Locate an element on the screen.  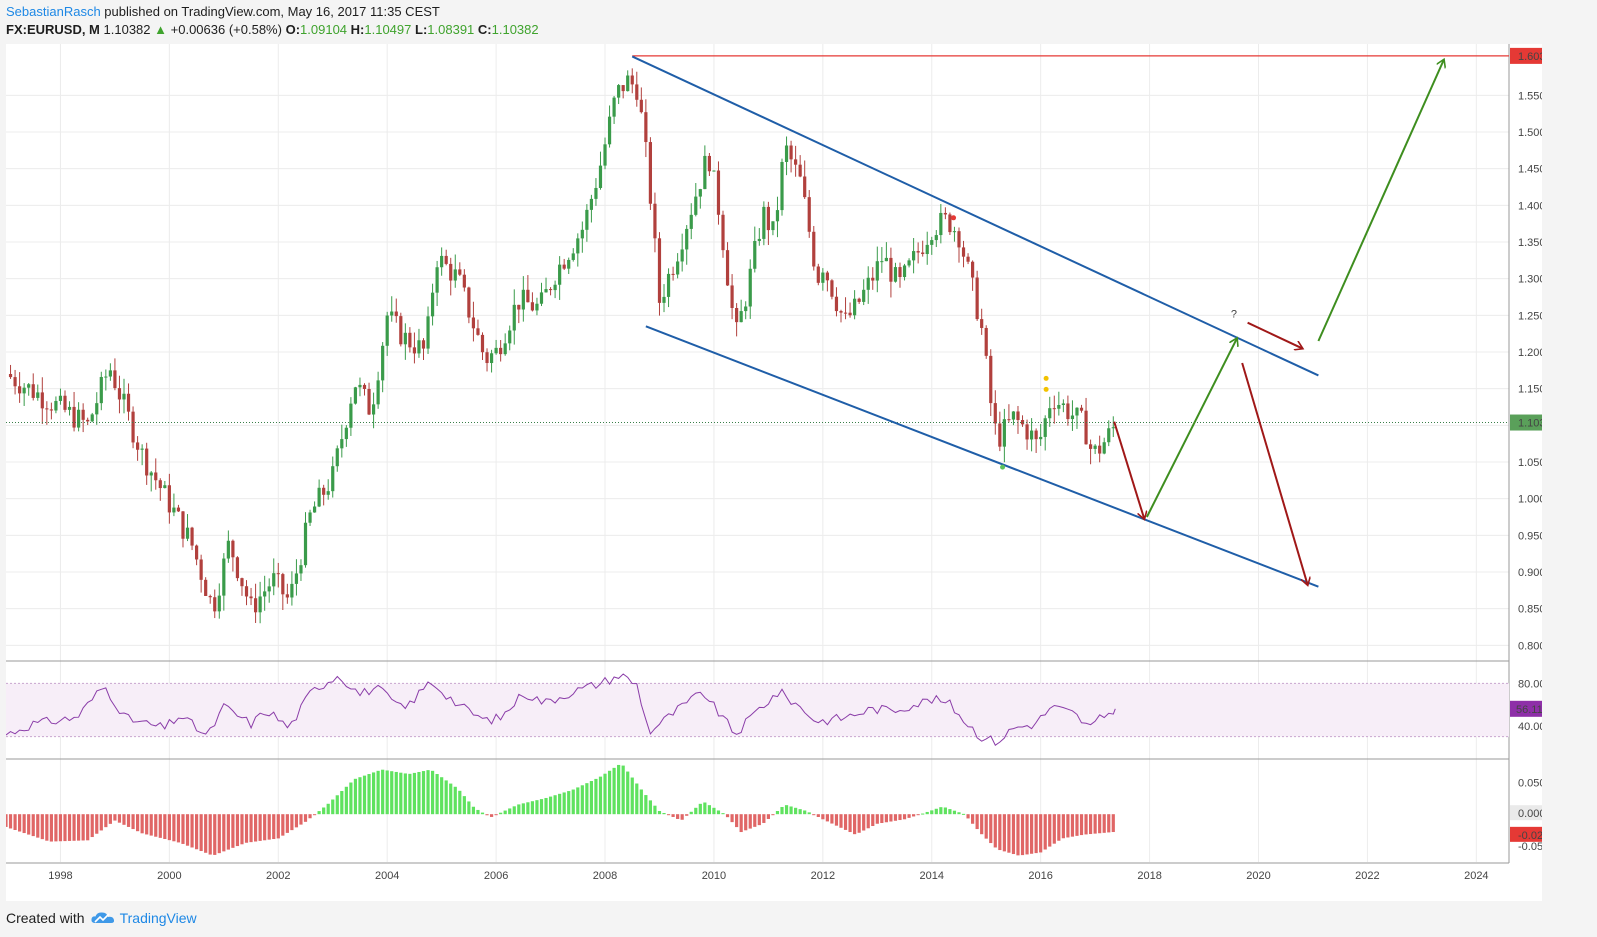
tradingview-link: TradingView is located at coordinates (144, 918).